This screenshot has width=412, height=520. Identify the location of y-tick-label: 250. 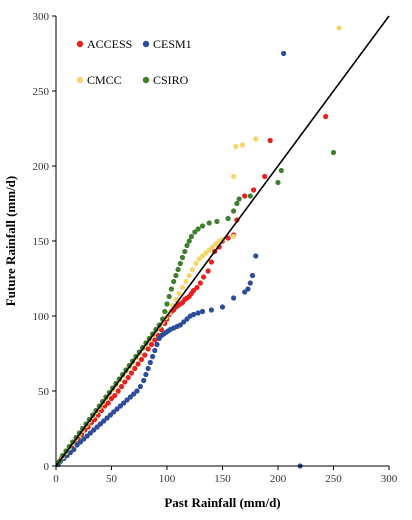
(41, 92).